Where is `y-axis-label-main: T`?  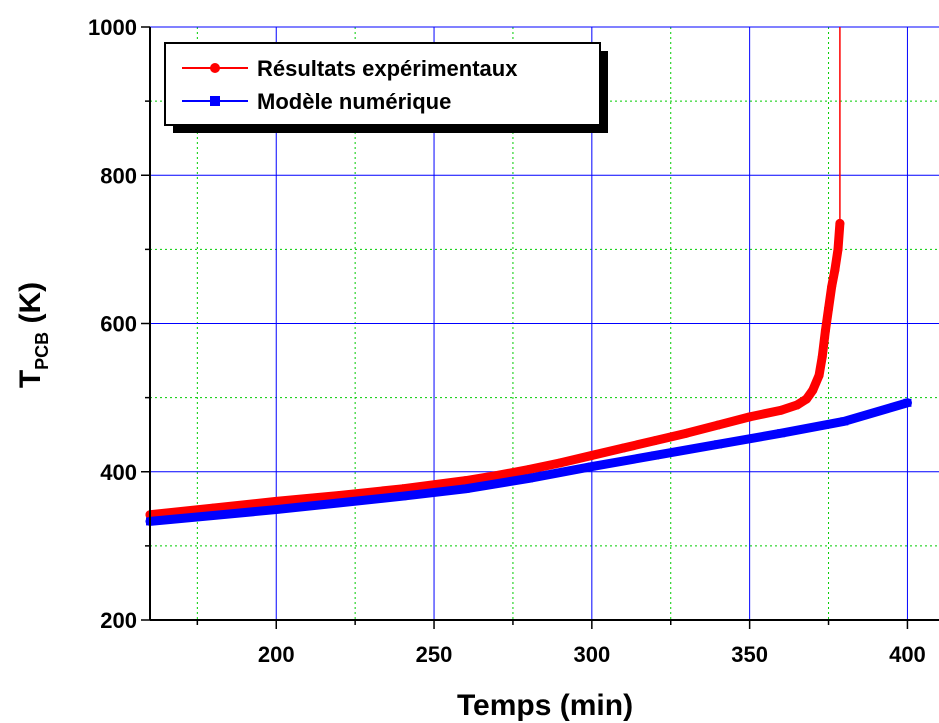 y-axis-label-main: T is located at coordinates (30, 379).